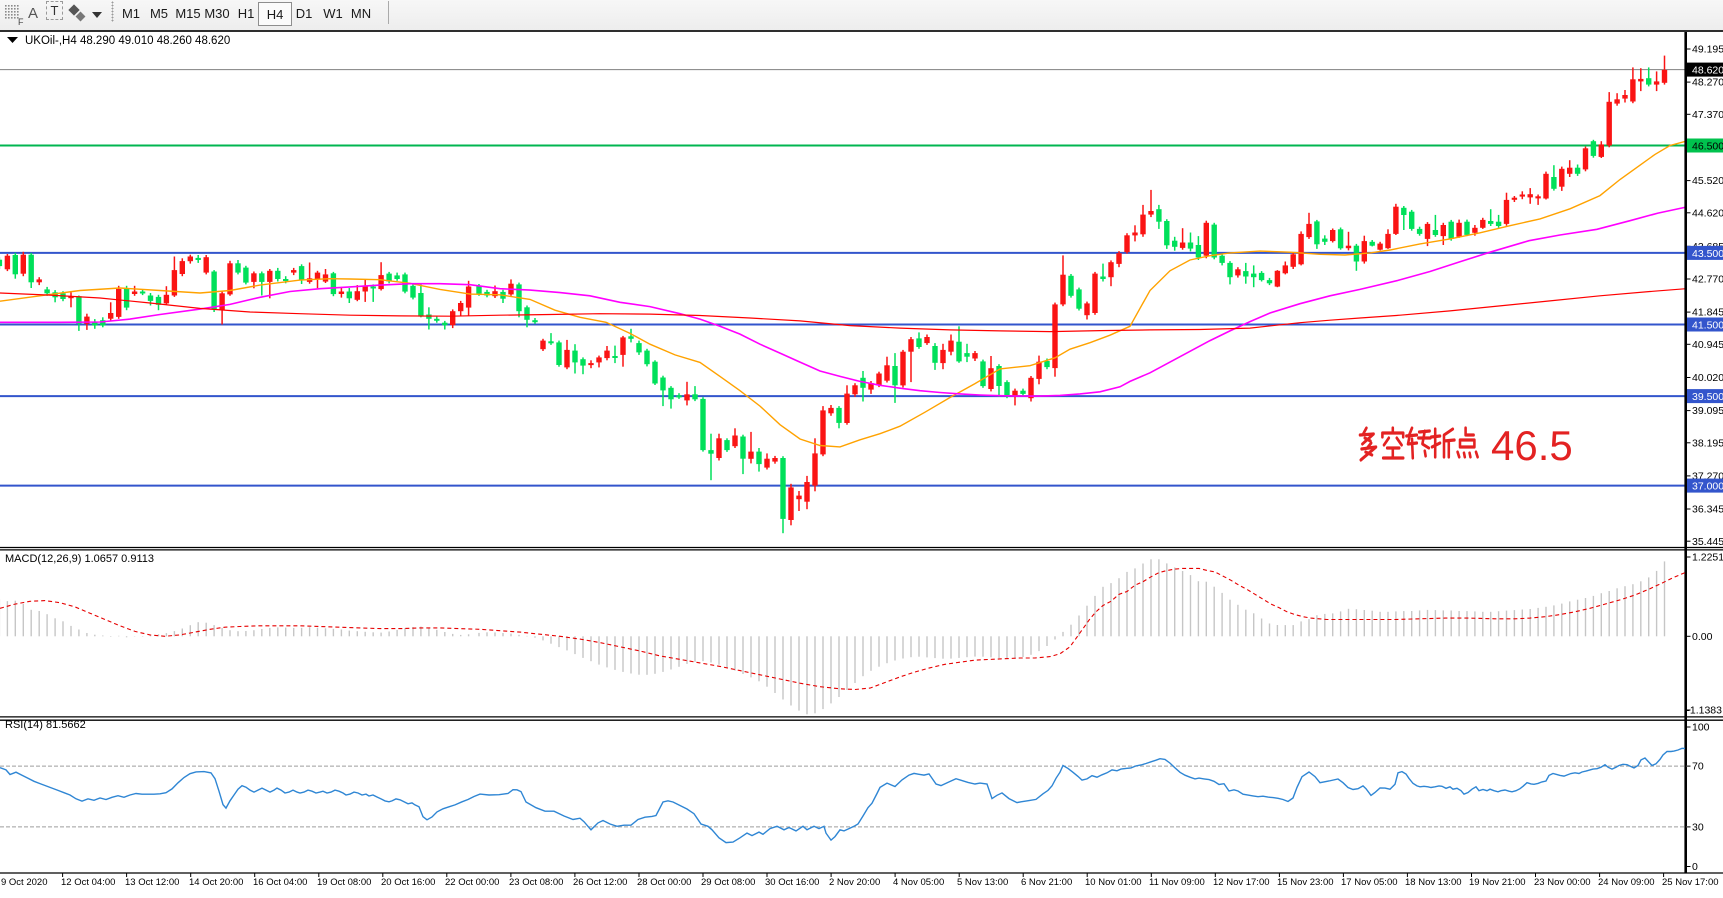  Describe the element at coordinates (1046, 882) in the screenshot. I see `svg-text: 6 Nov 21:00` at that location.